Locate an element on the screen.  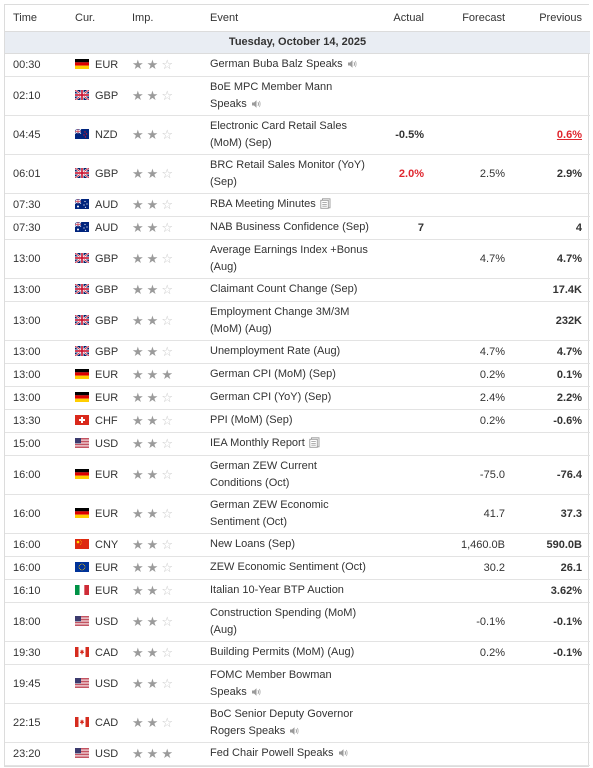
event-name: RBA Meeting Minutes is located at coordinates (293, 205).